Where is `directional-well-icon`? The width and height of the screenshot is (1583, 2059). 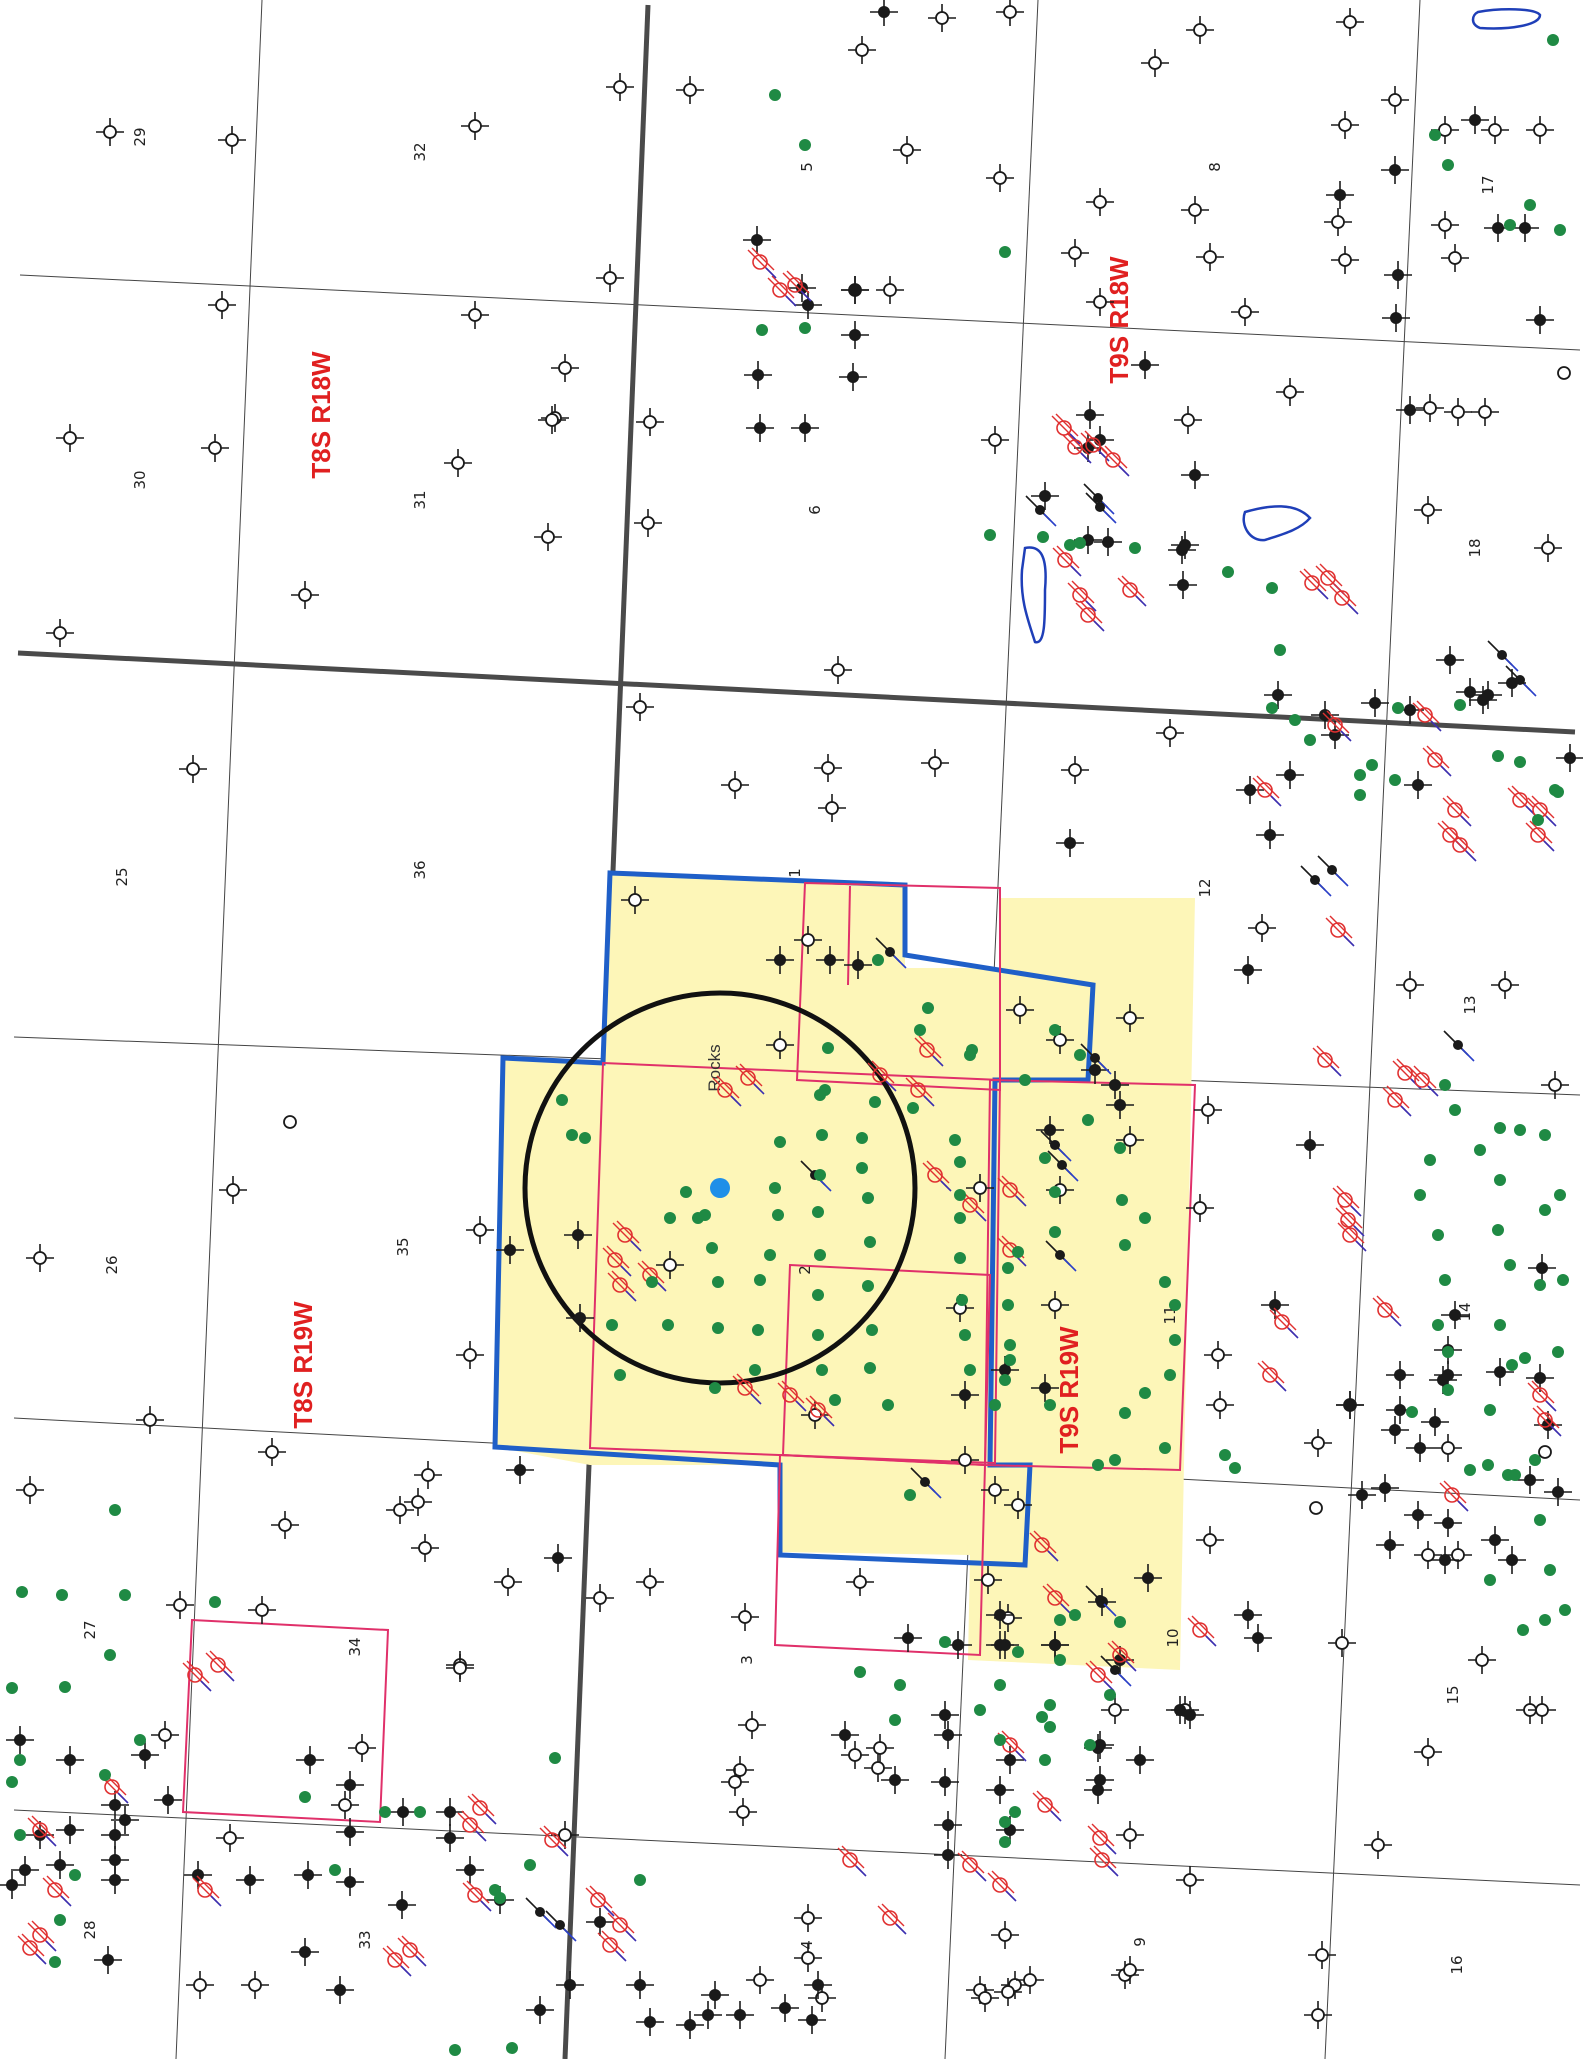
directional-well-icon is located at coordinates (1333, 871).